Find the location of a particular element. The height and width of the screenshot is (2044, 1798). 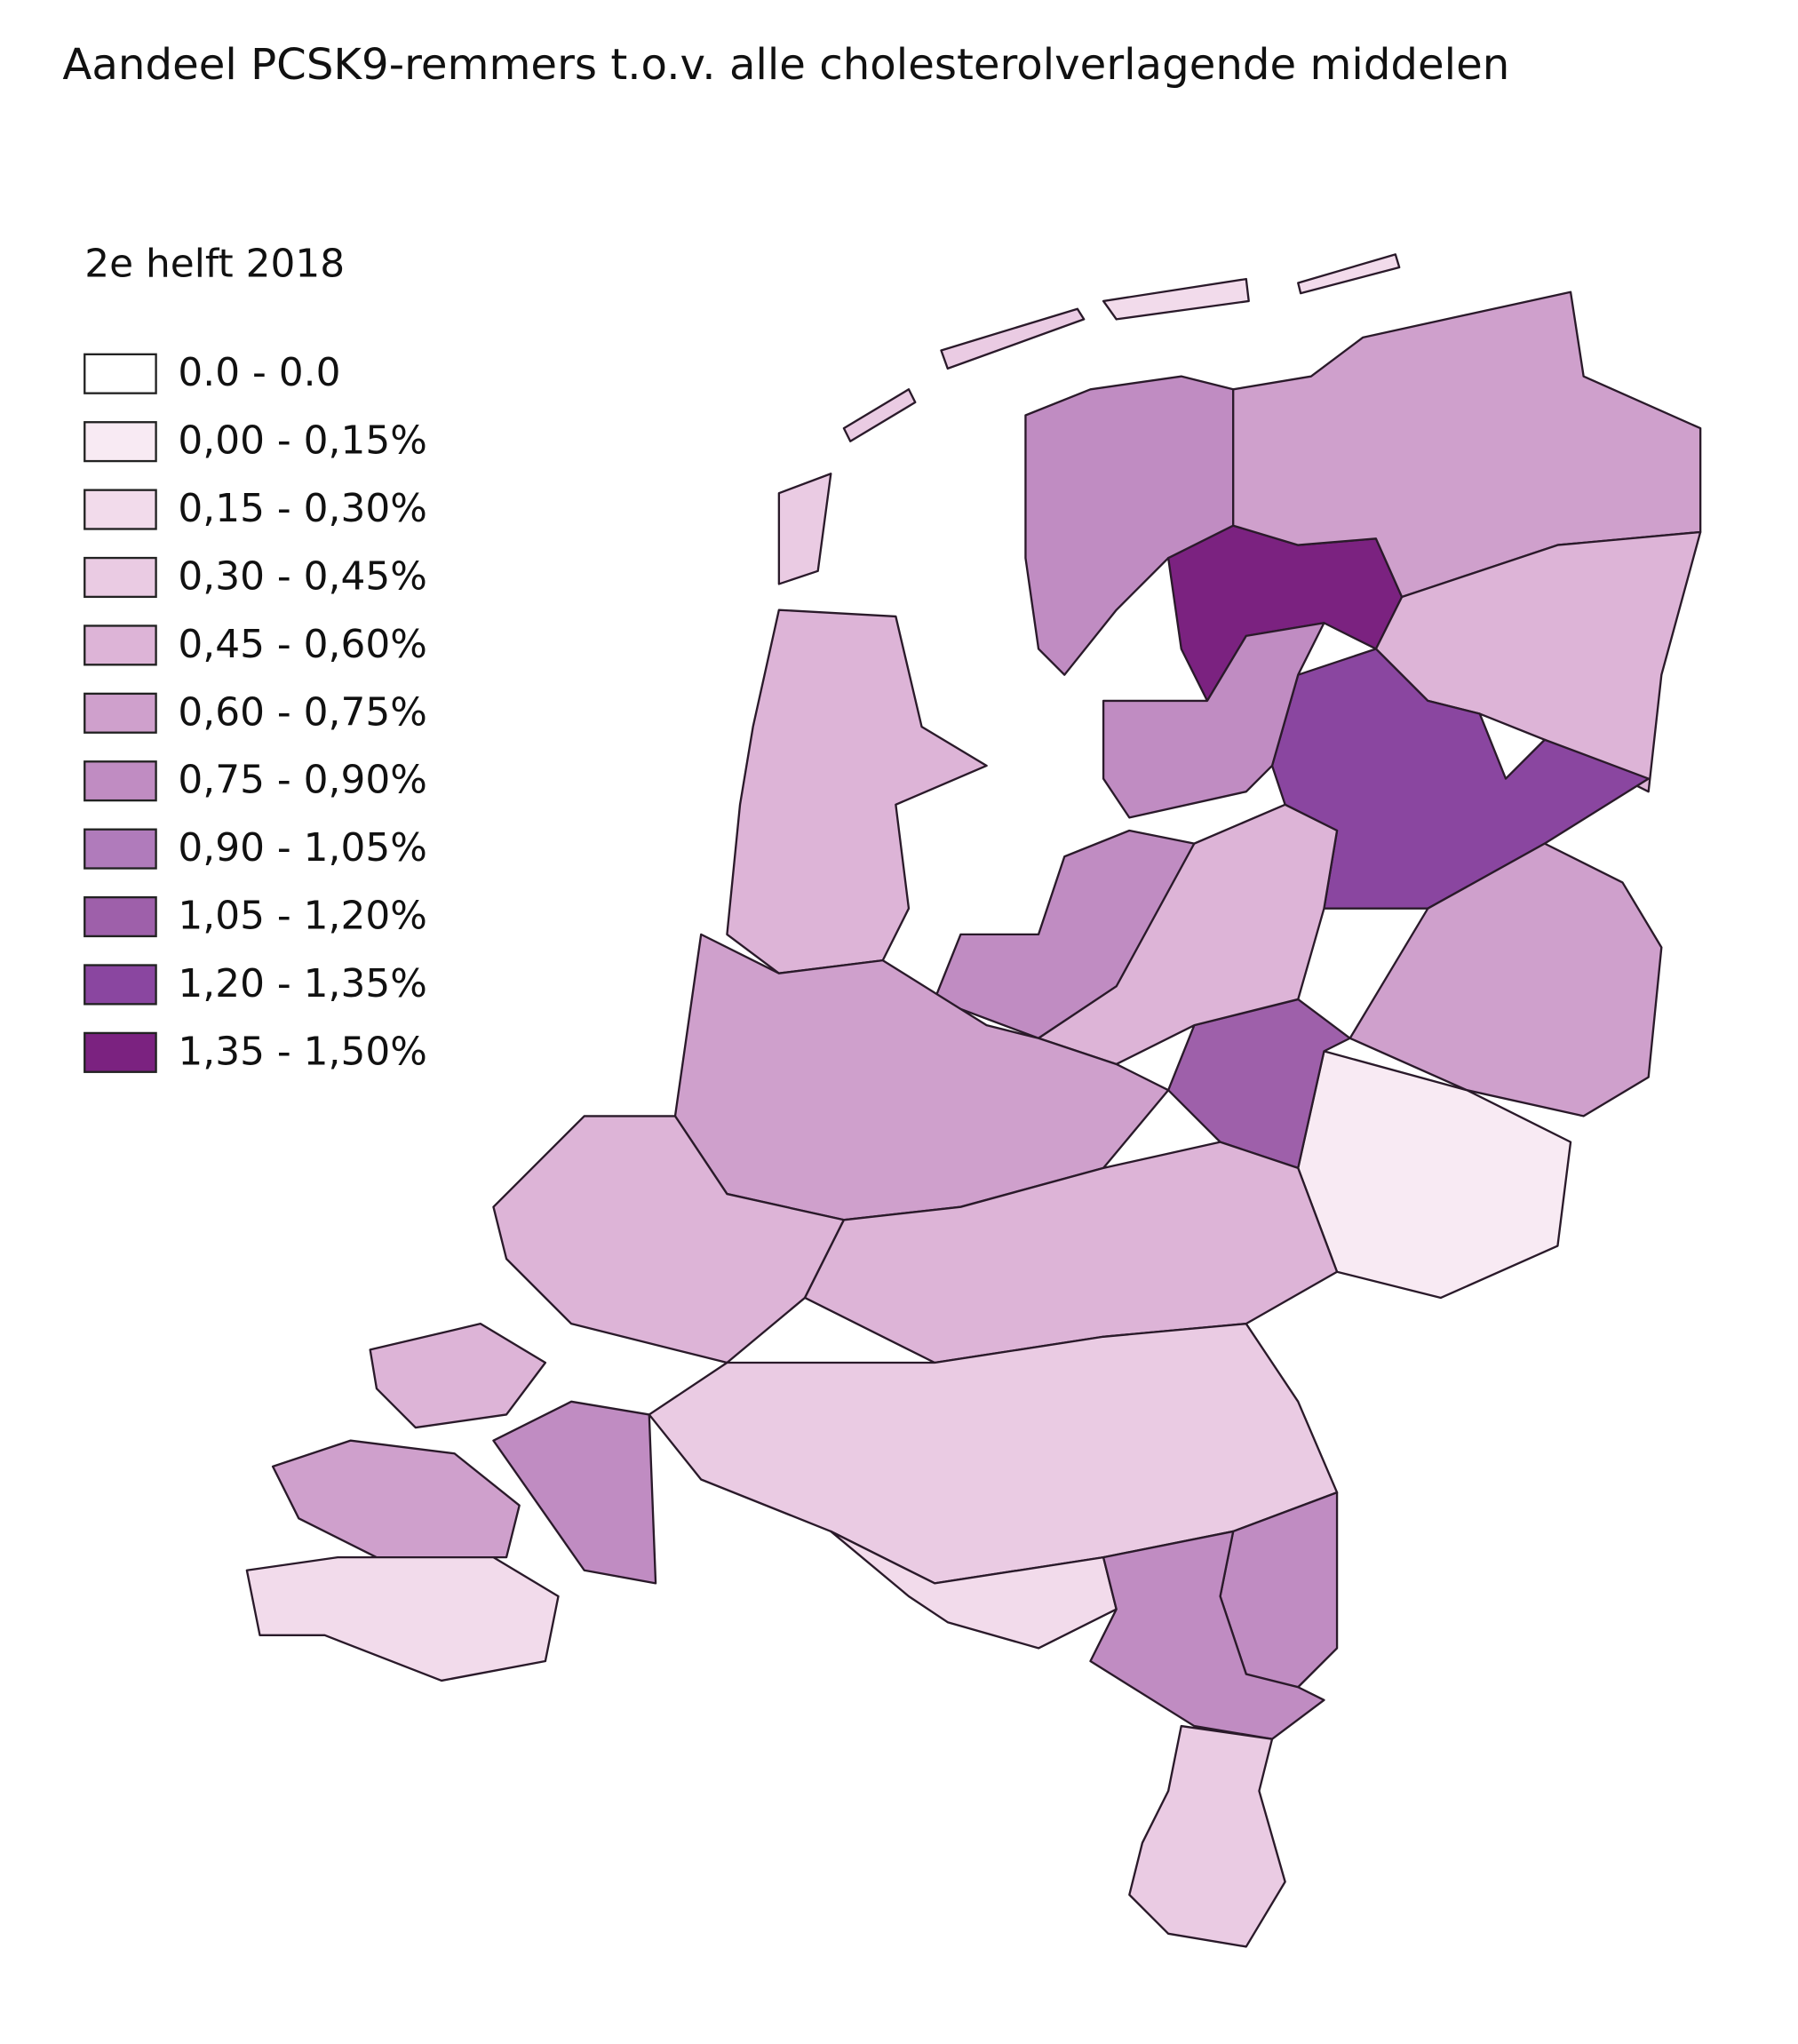

legend-label: 0,15 - 0,30% is located at coordinates (302, 509).